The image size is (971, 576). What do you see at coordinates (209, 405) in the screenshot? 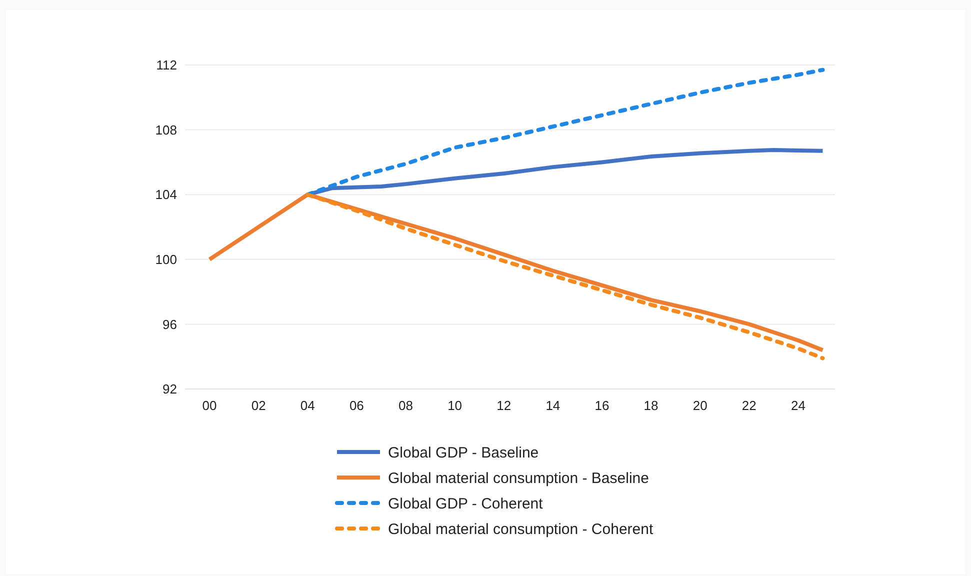
I see `x-tick-label: 00` at bounding box center [209, 405].